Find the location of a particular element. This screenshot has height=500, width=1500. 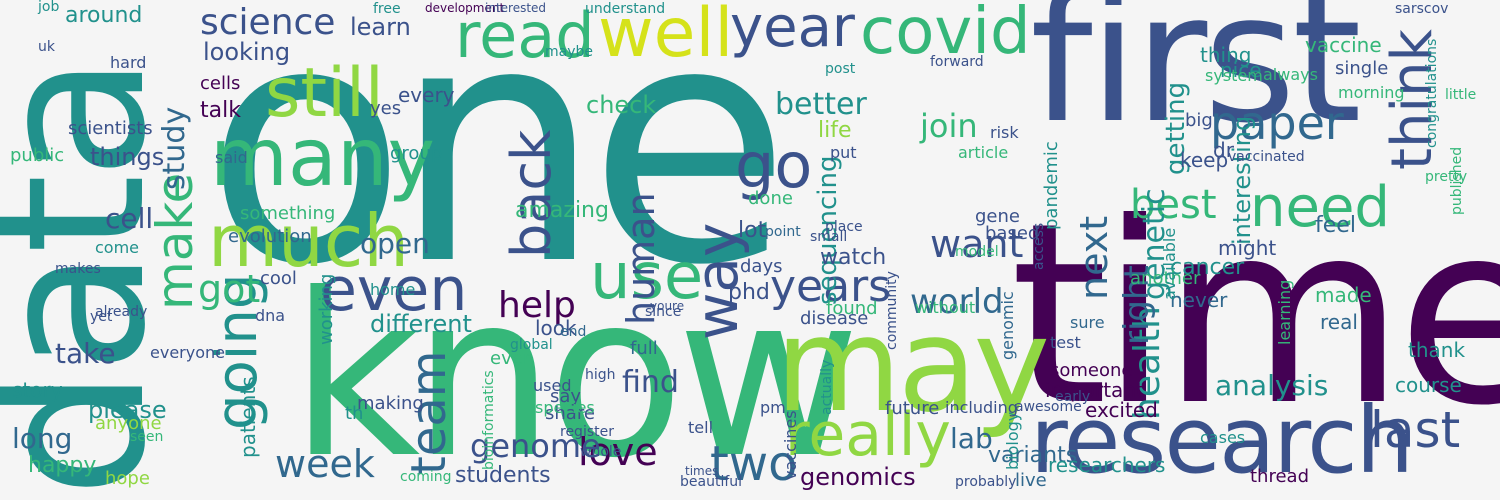

word-times: times is located at coordinates (702, 471).